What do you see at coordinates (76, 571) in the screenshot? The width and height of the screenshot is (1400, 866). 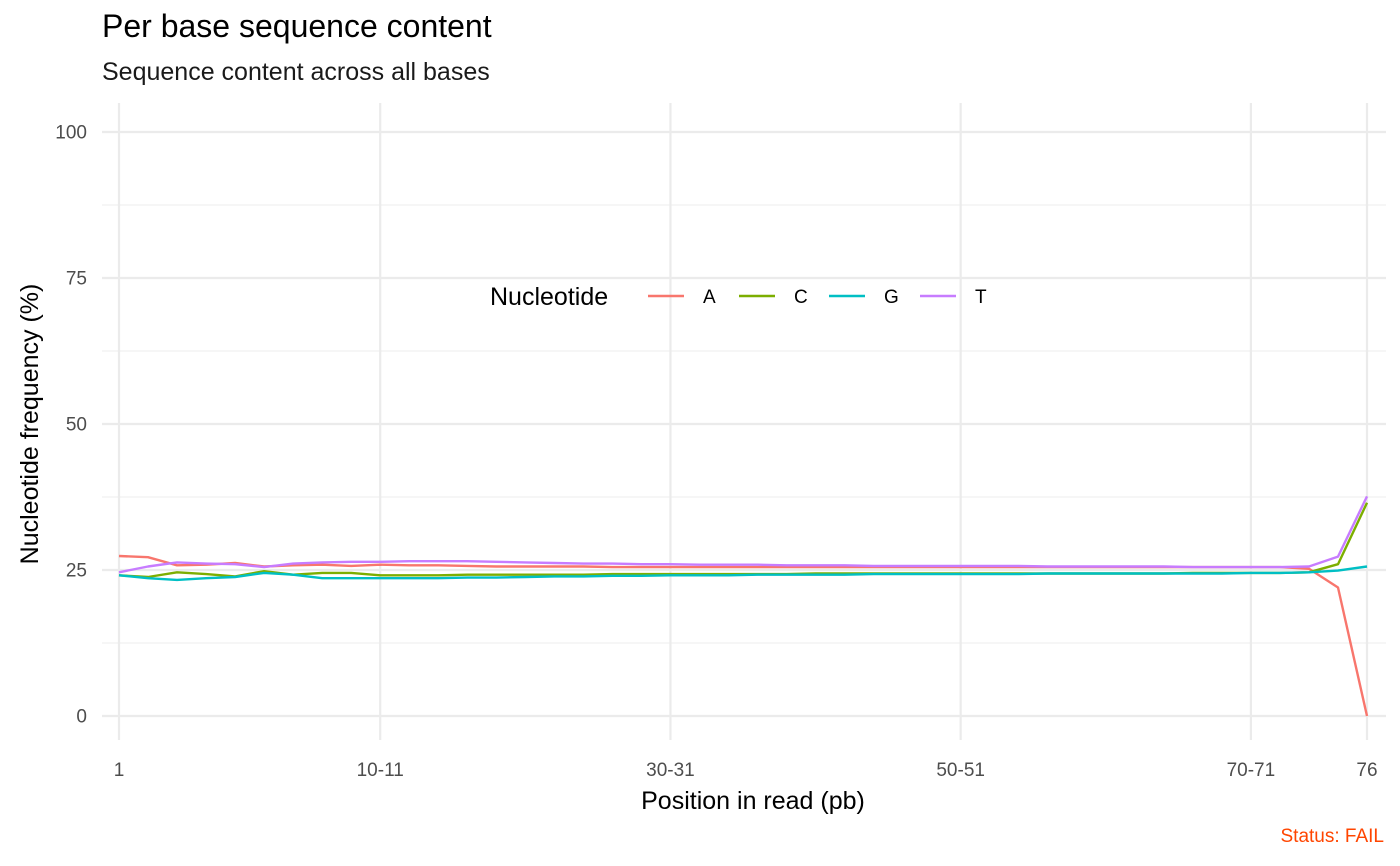 I see `y-tick-label: 25` at bounding box center [76, 571].